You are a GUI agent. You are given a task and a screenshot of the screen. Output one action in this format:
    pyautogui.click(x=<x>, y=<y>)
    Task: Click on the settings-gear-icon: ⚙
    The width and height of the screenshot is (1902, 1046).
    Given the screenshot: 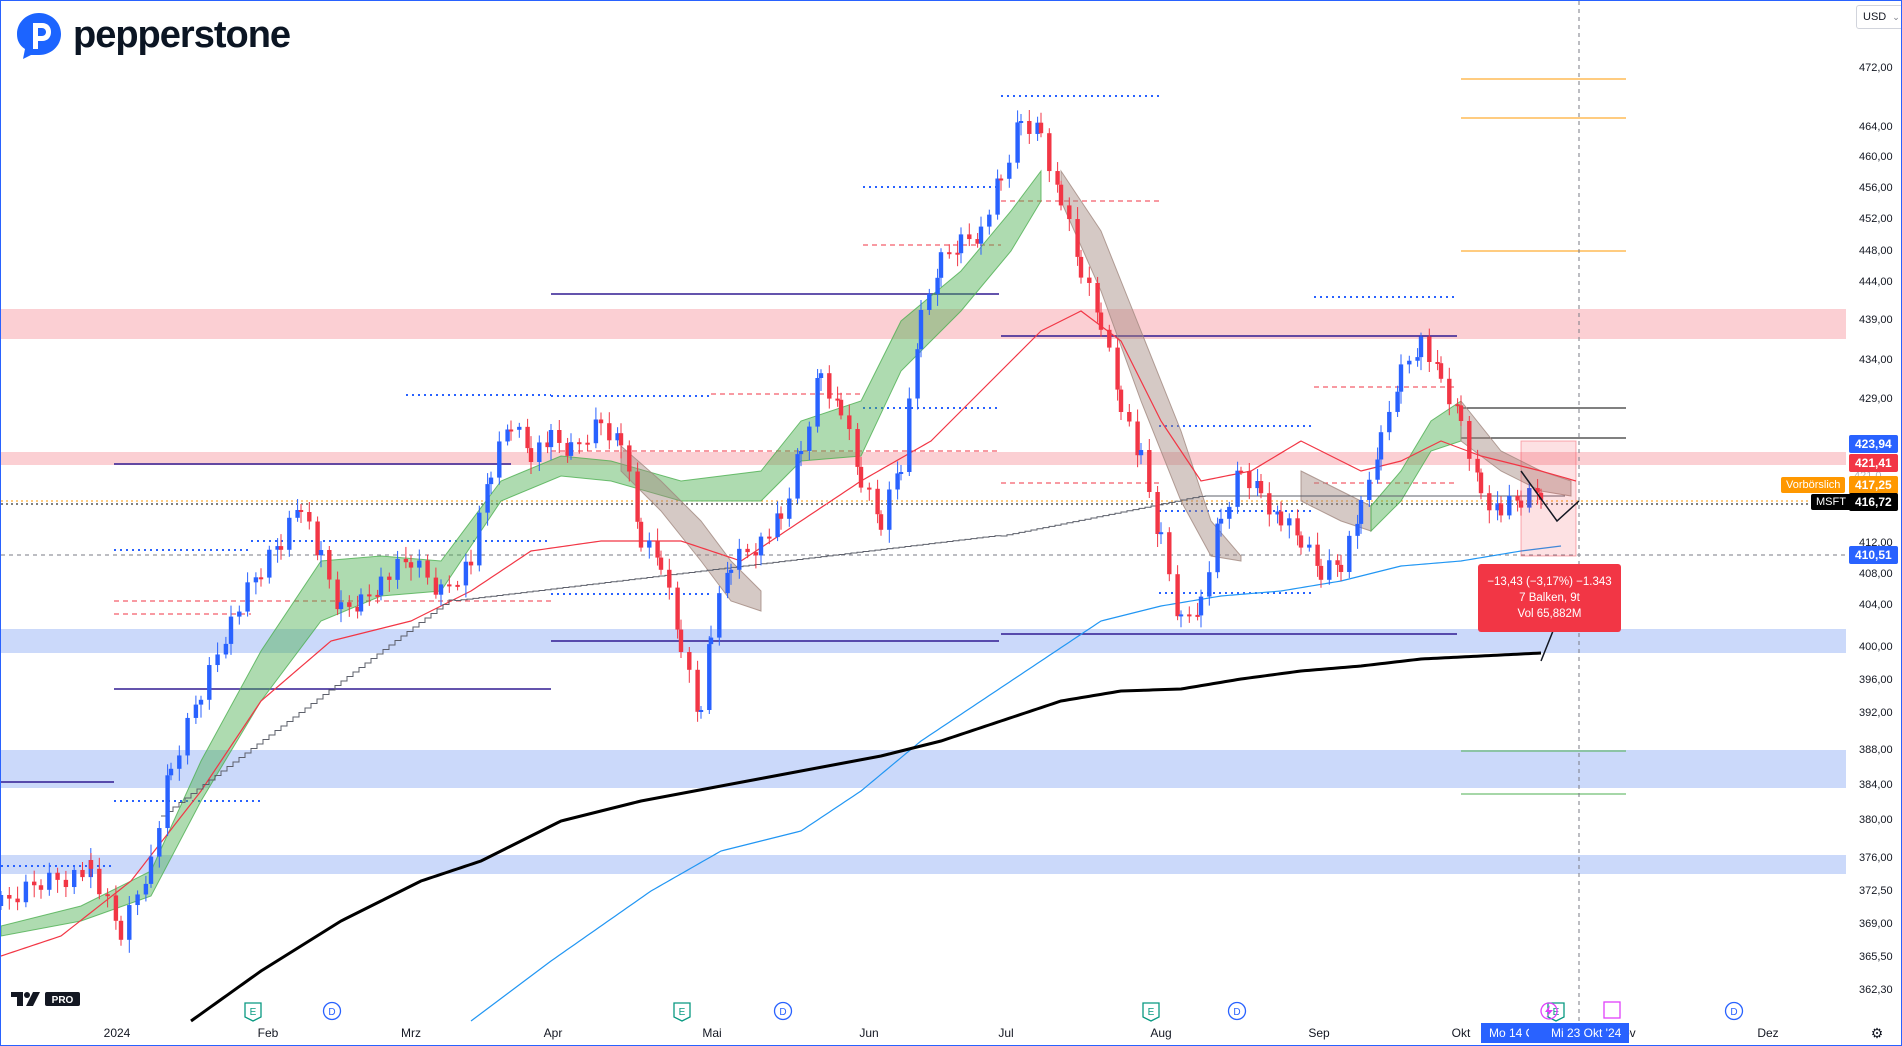 What is the action you would take?
    pyautogui.click(x=1877, y=1033)
    